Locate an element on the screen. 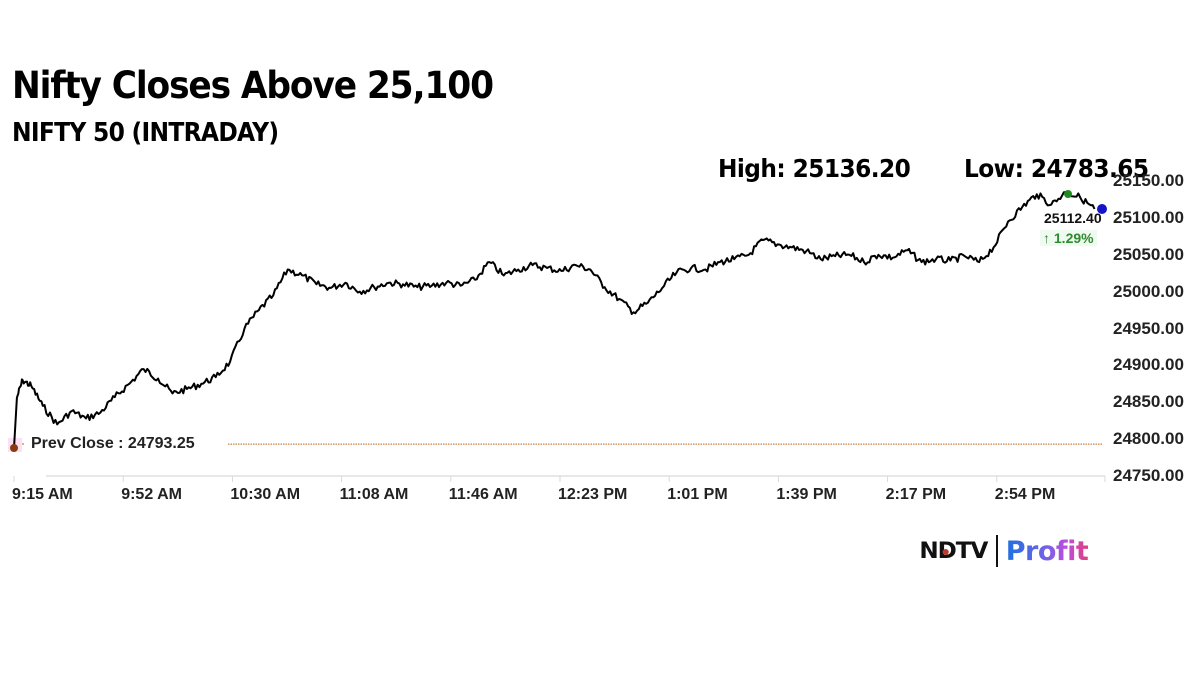  x-axis-label: 9:52 AM is located at coordinates (151, 494).